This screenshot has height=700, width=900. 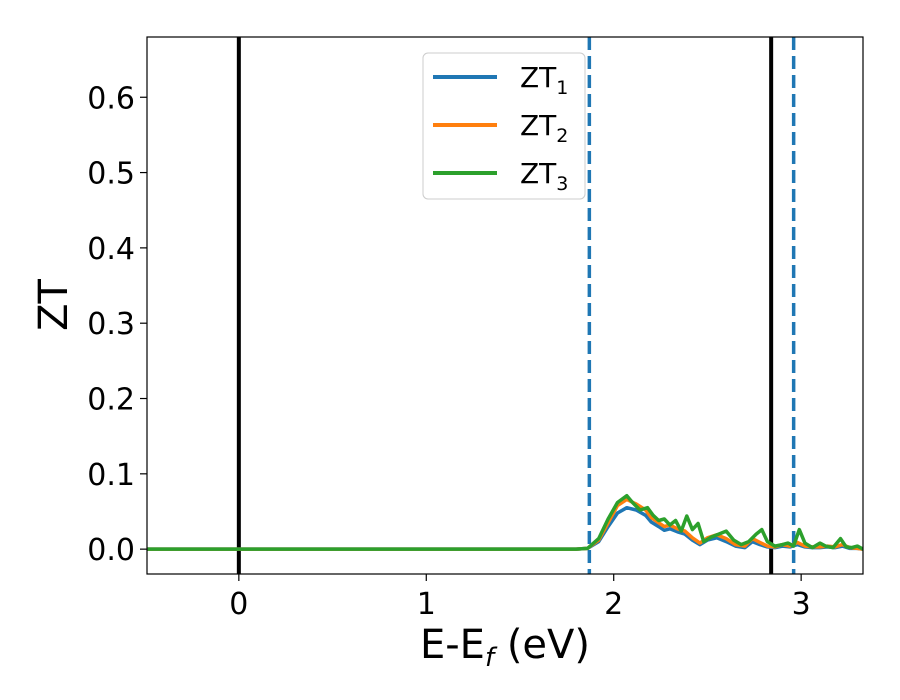 I want to click on y-tick-label: 0.0, so click(x=111, y=550).